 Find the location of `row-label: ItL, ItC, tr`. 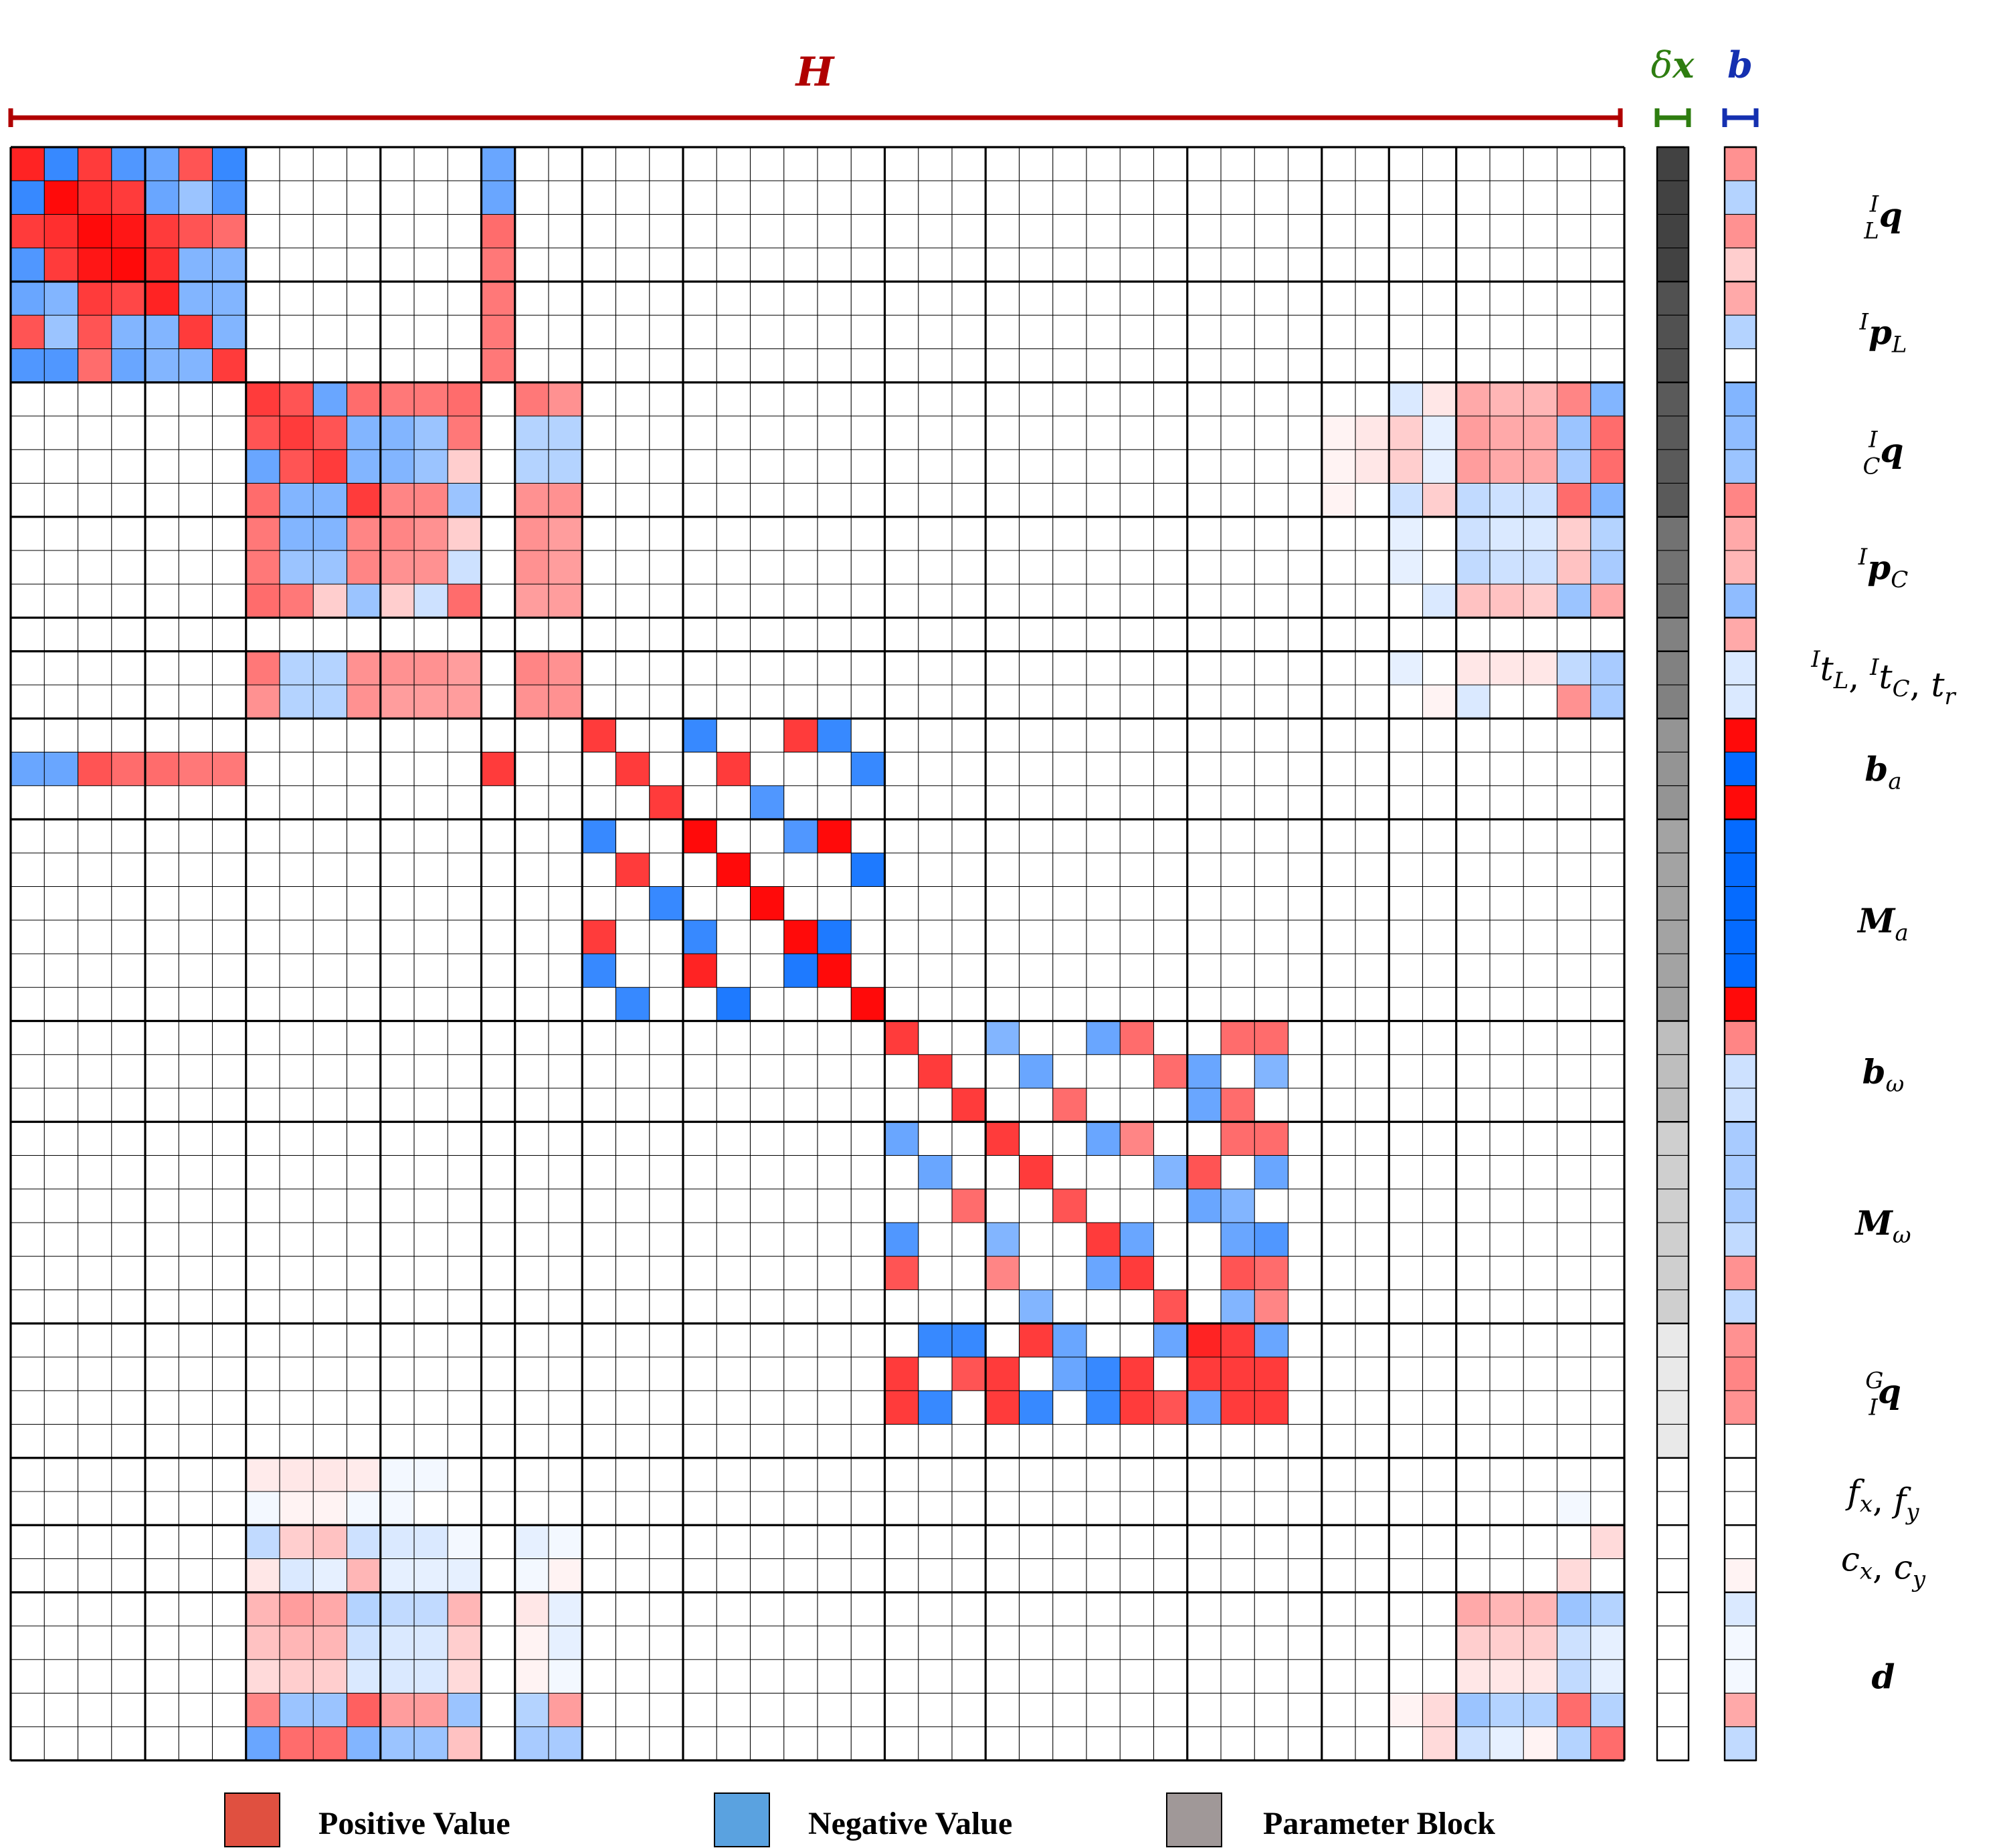

row-label: ItL, ItC, tr is located at coordinates (1883, 678).